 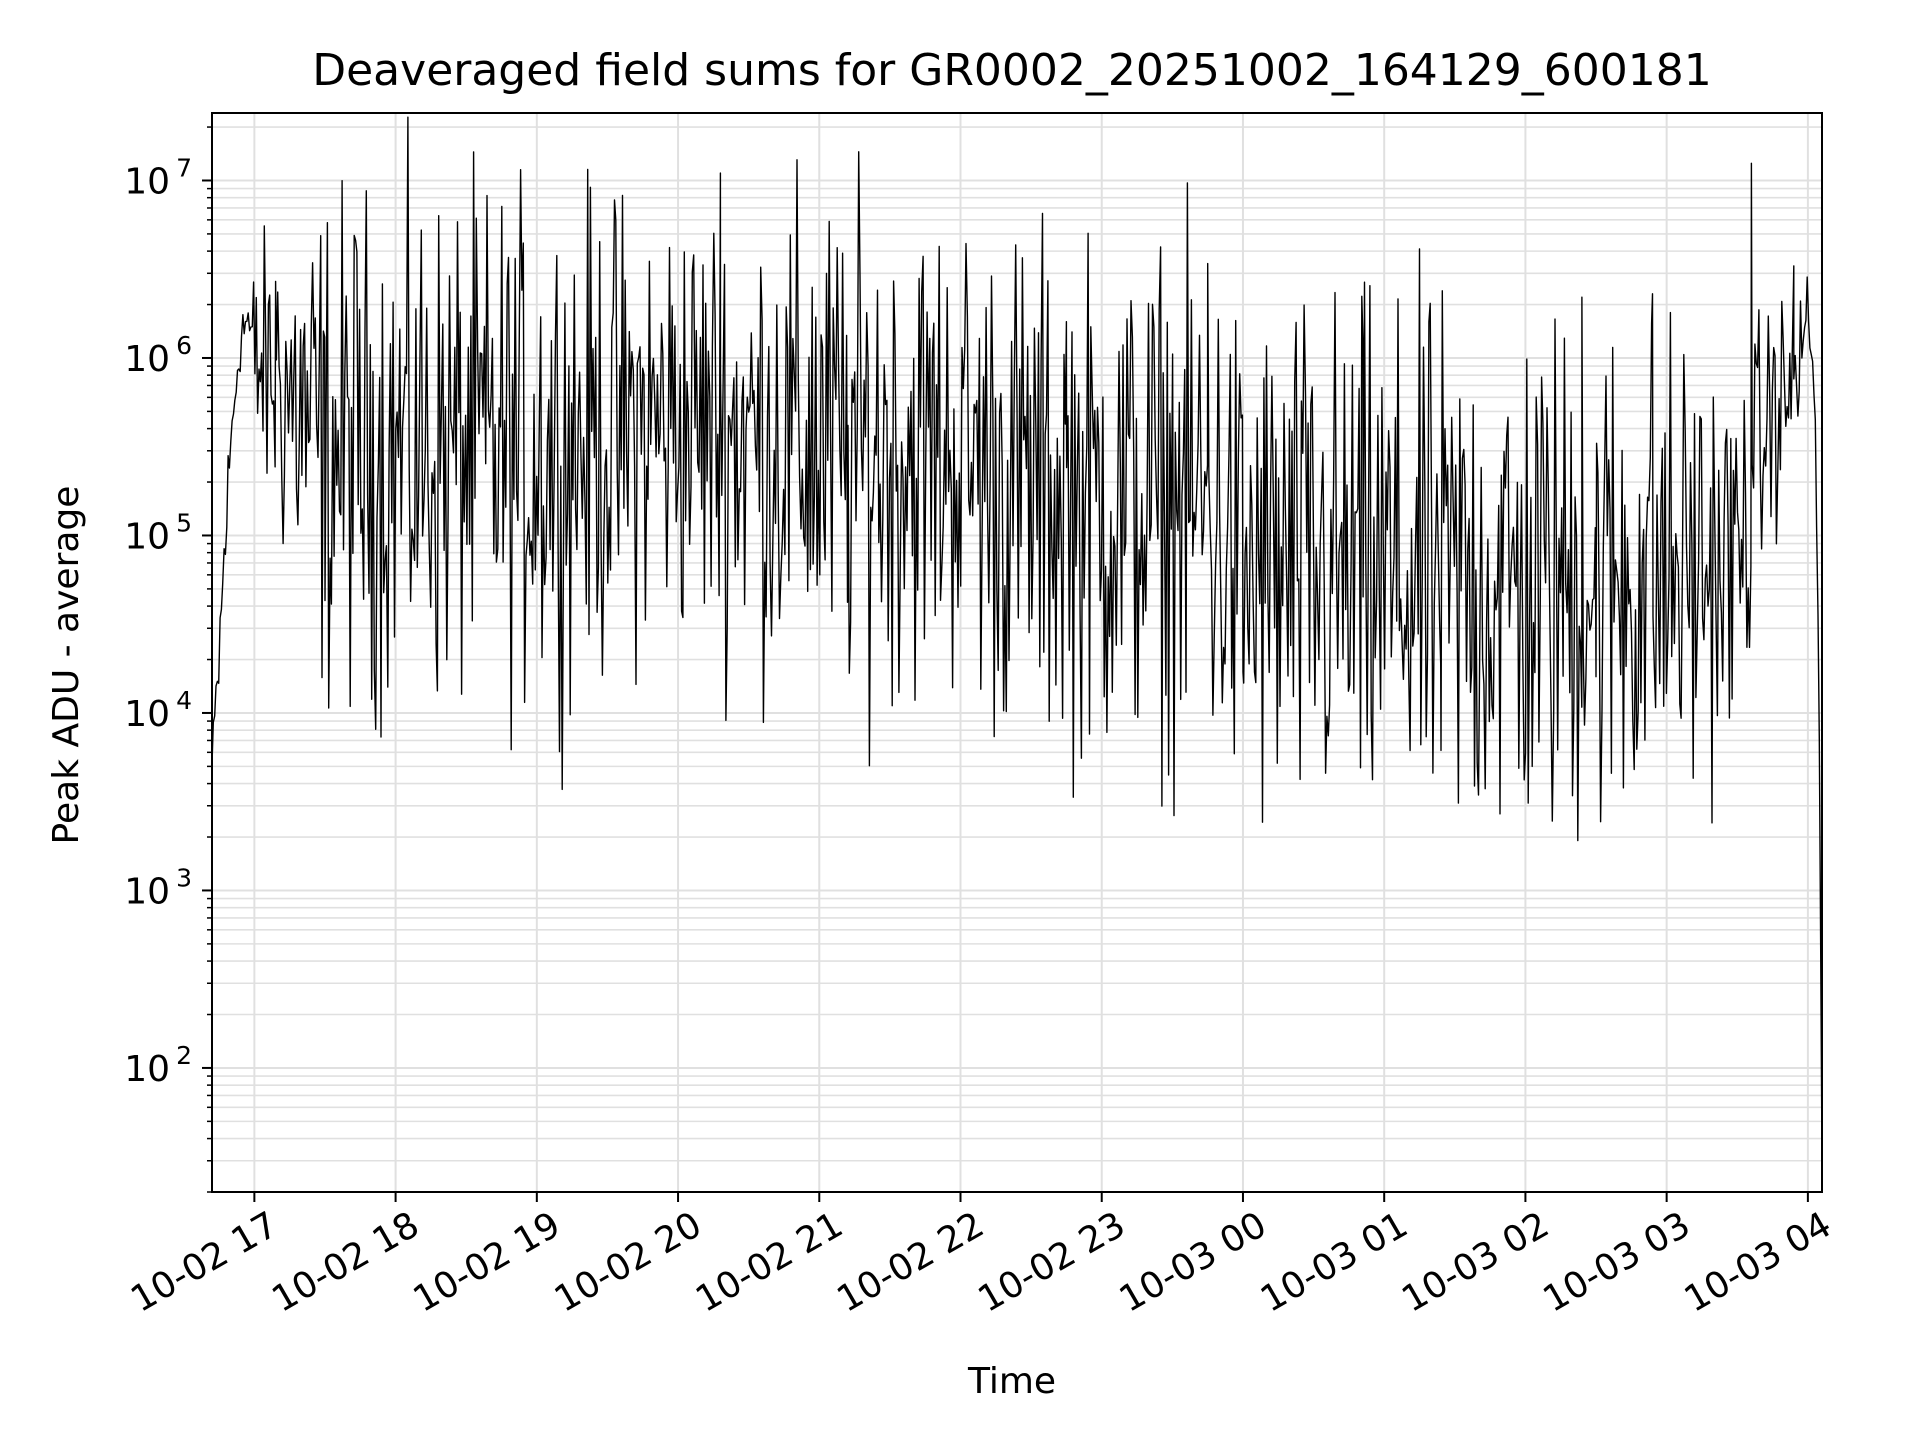 I want to click on x-axis-label: Time, so click(x=1011, y=1381).